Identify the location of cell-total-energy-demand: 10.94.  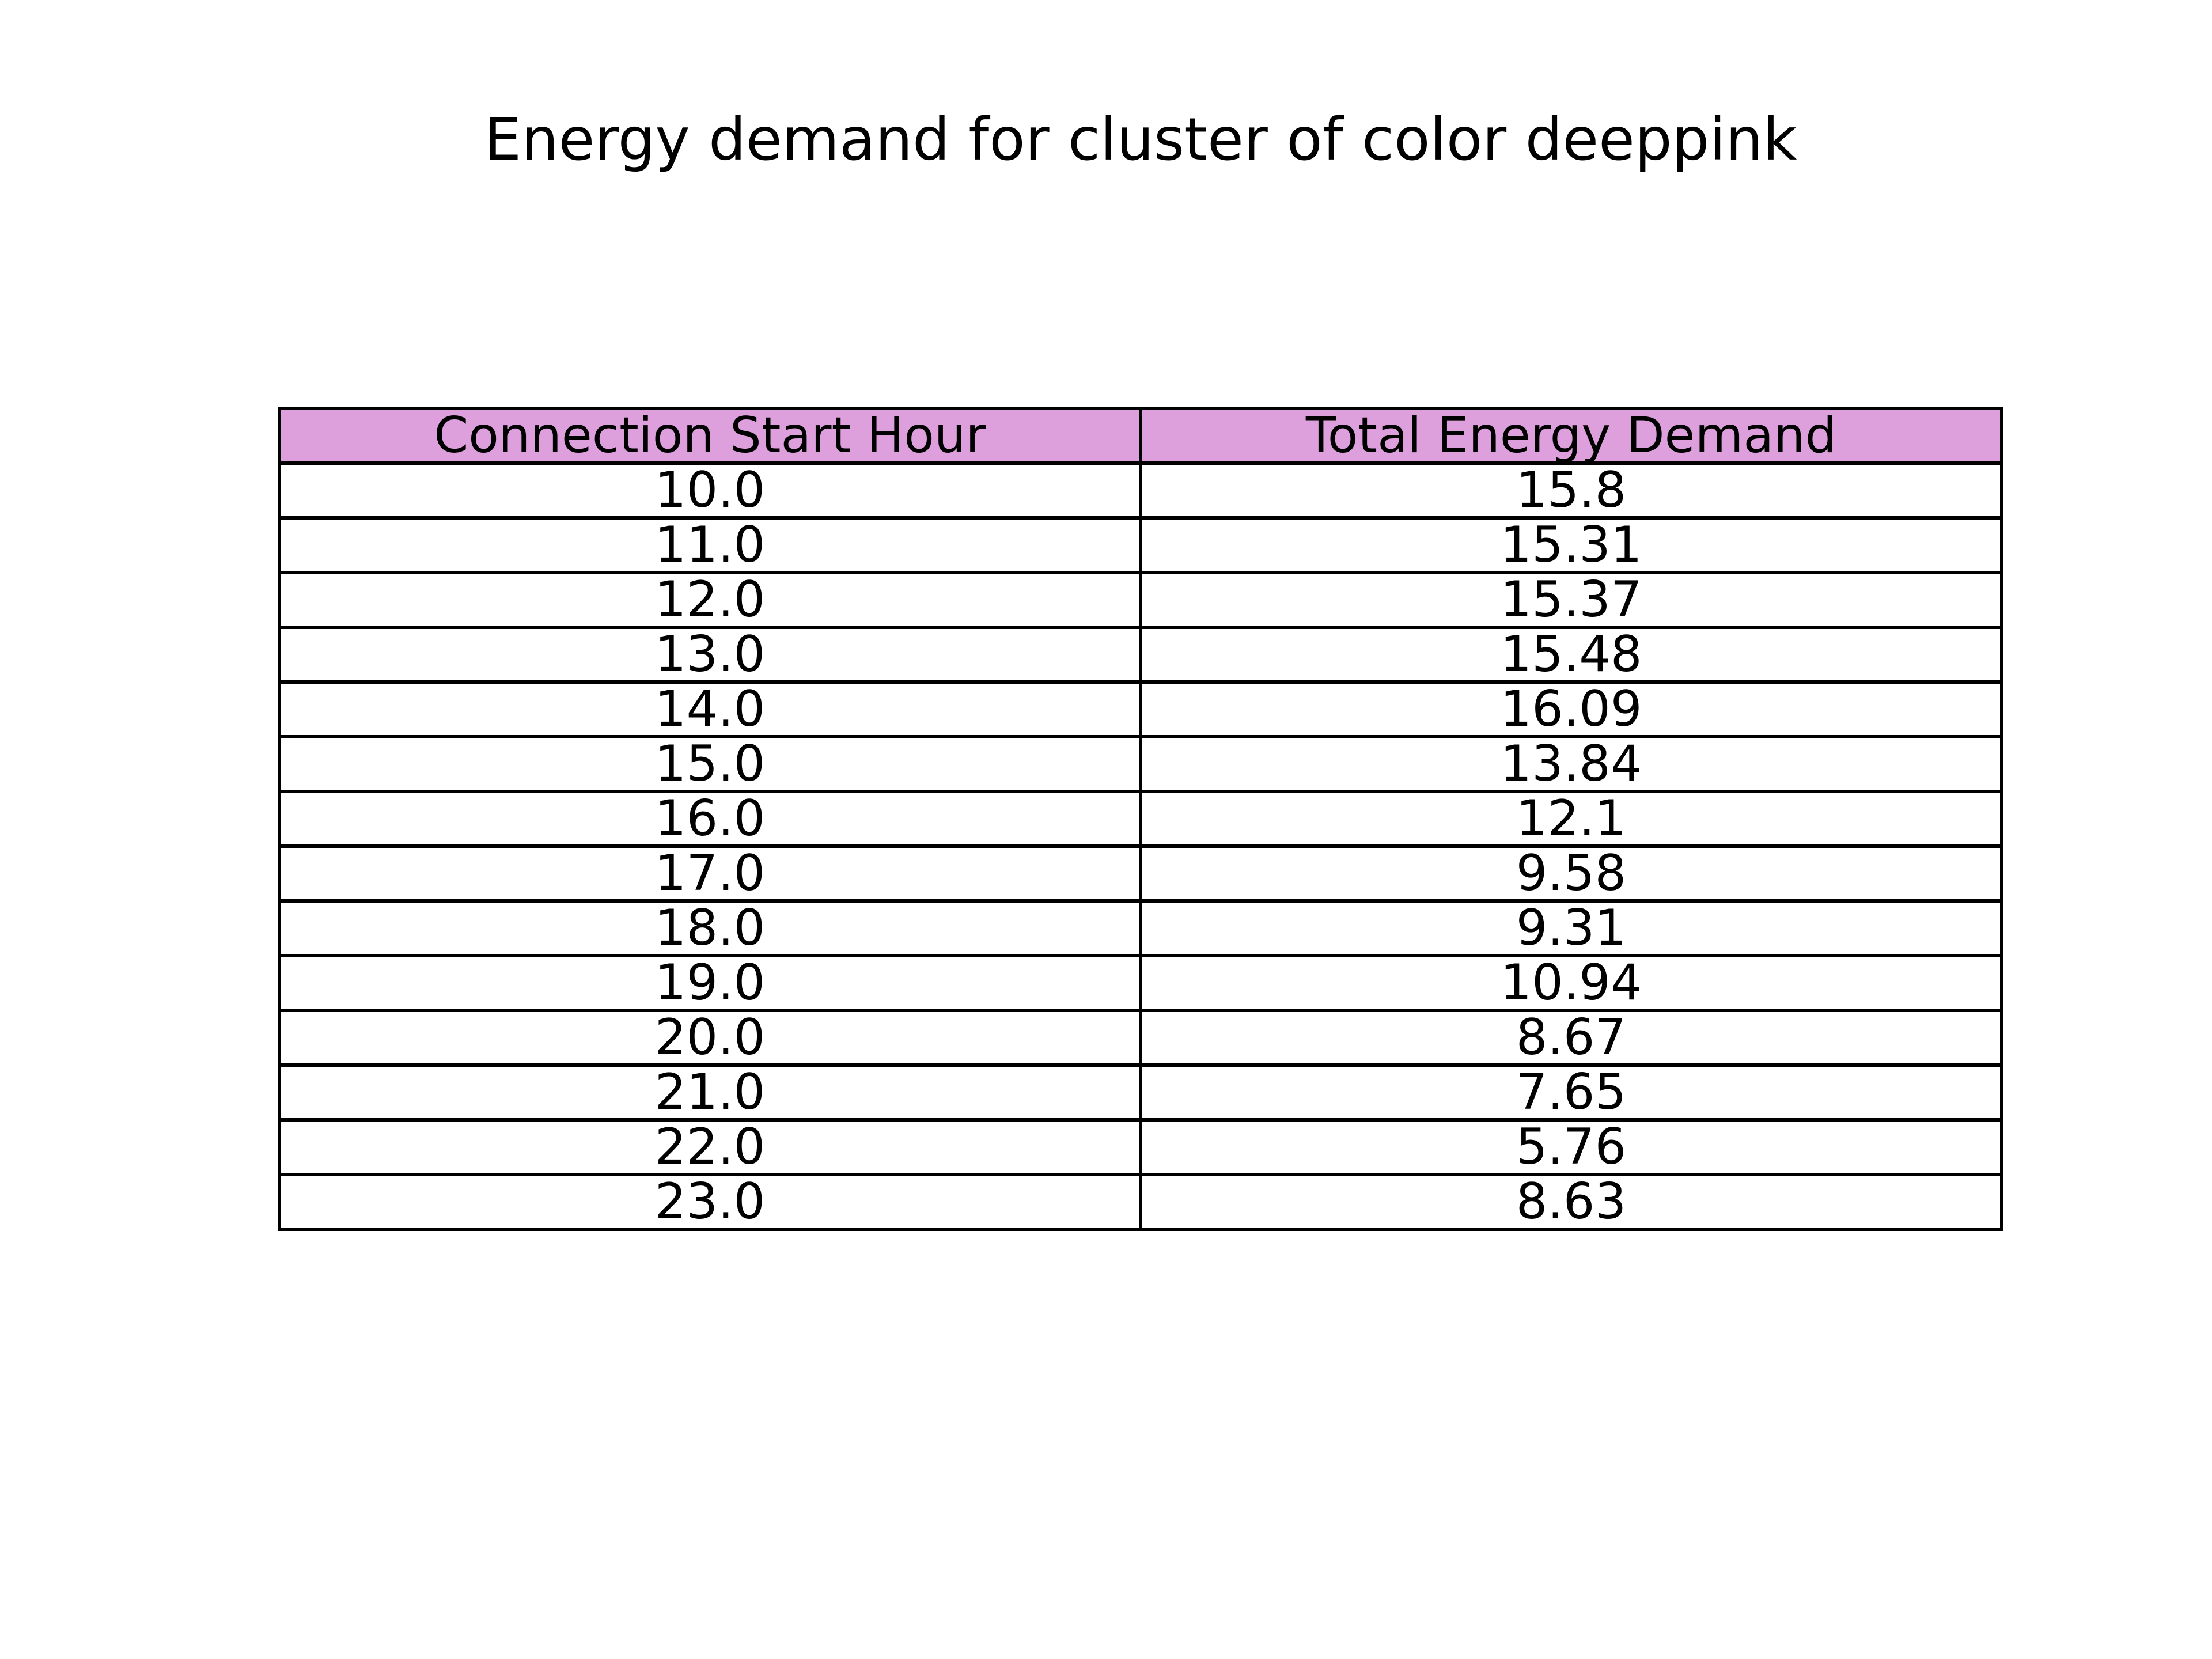
(1571, 983).